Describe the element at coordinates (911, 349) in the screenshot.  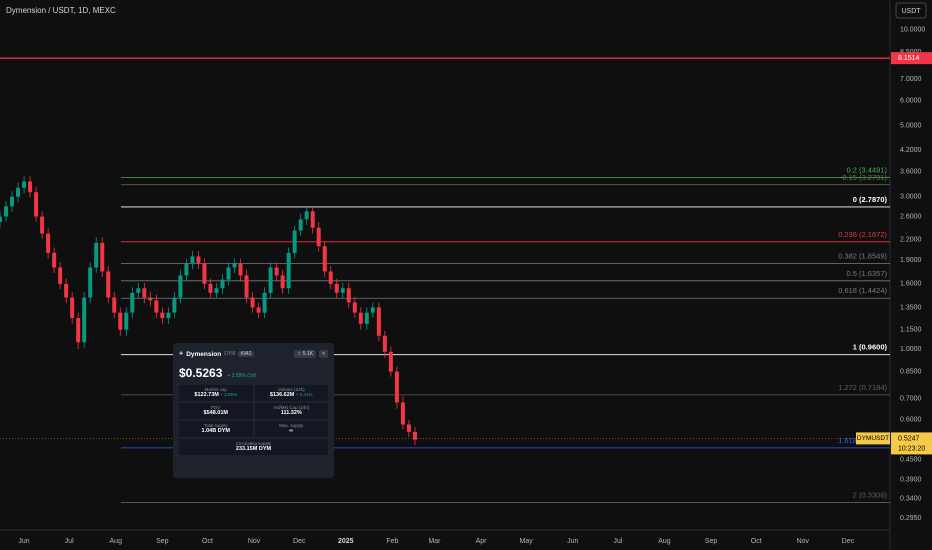
I see `y-tick-label: 1.0000` at that location.